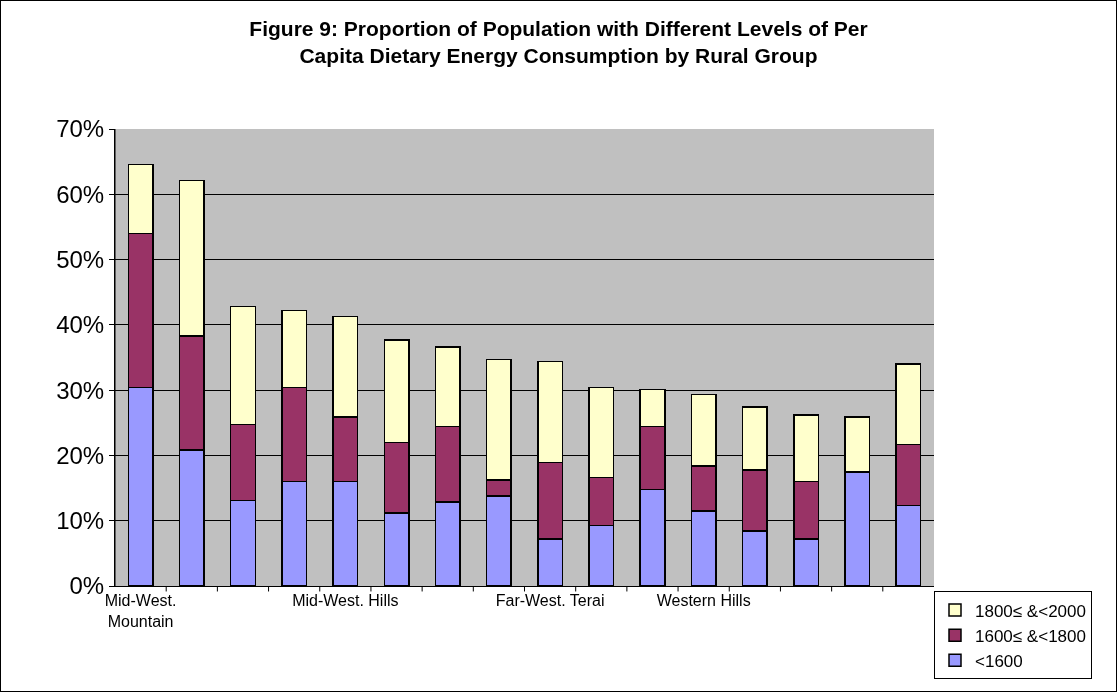 This screenshot has width=1117, height=692. What do you see at coordinates (80, 521) in the screenshot?
I see `y-tick-label: 10%` at bounding box center [80, 521].